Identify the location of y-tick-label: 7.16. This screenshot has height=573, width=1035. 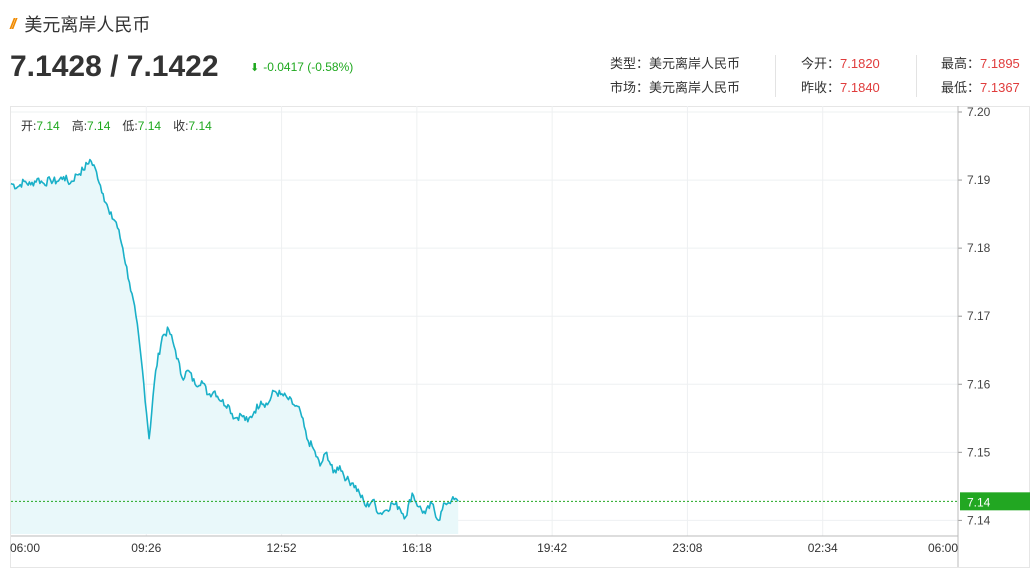
(979, 384).